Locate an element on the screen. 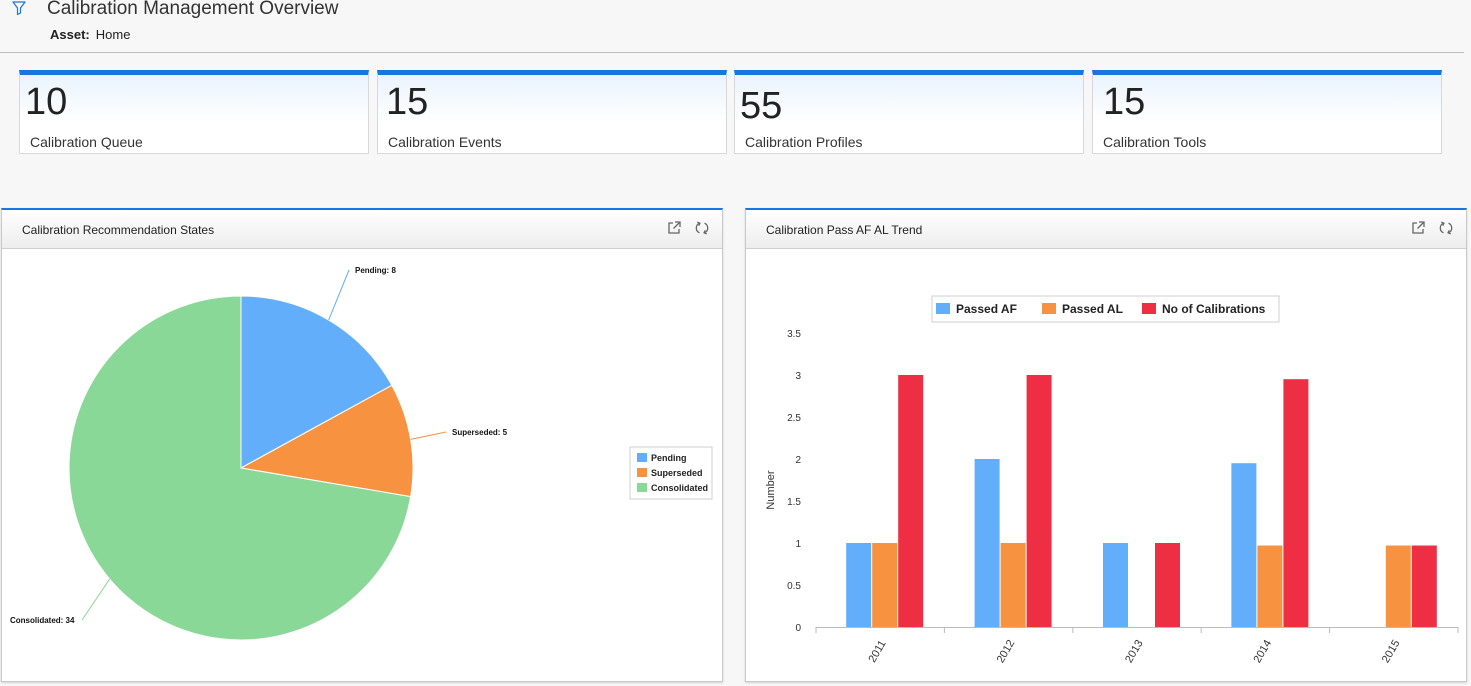 The height and width of the screenshot is (686, 1471). bar-passed-af-2012 is located at coordinates (987, 543).